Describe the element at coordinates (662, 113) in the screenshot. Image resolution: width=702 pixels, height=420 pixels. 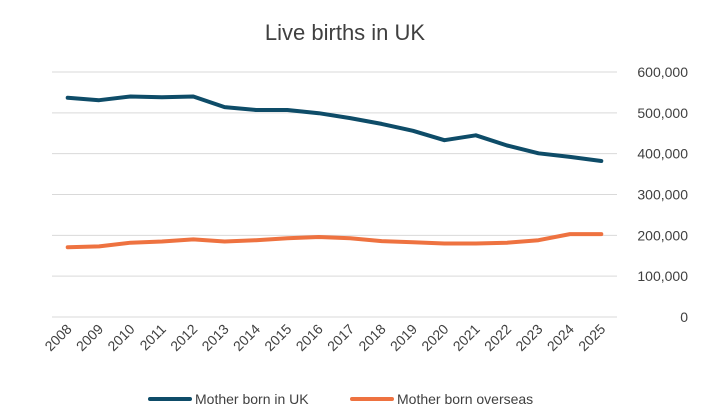
I see `y-tick-label: 500,000` at that location.